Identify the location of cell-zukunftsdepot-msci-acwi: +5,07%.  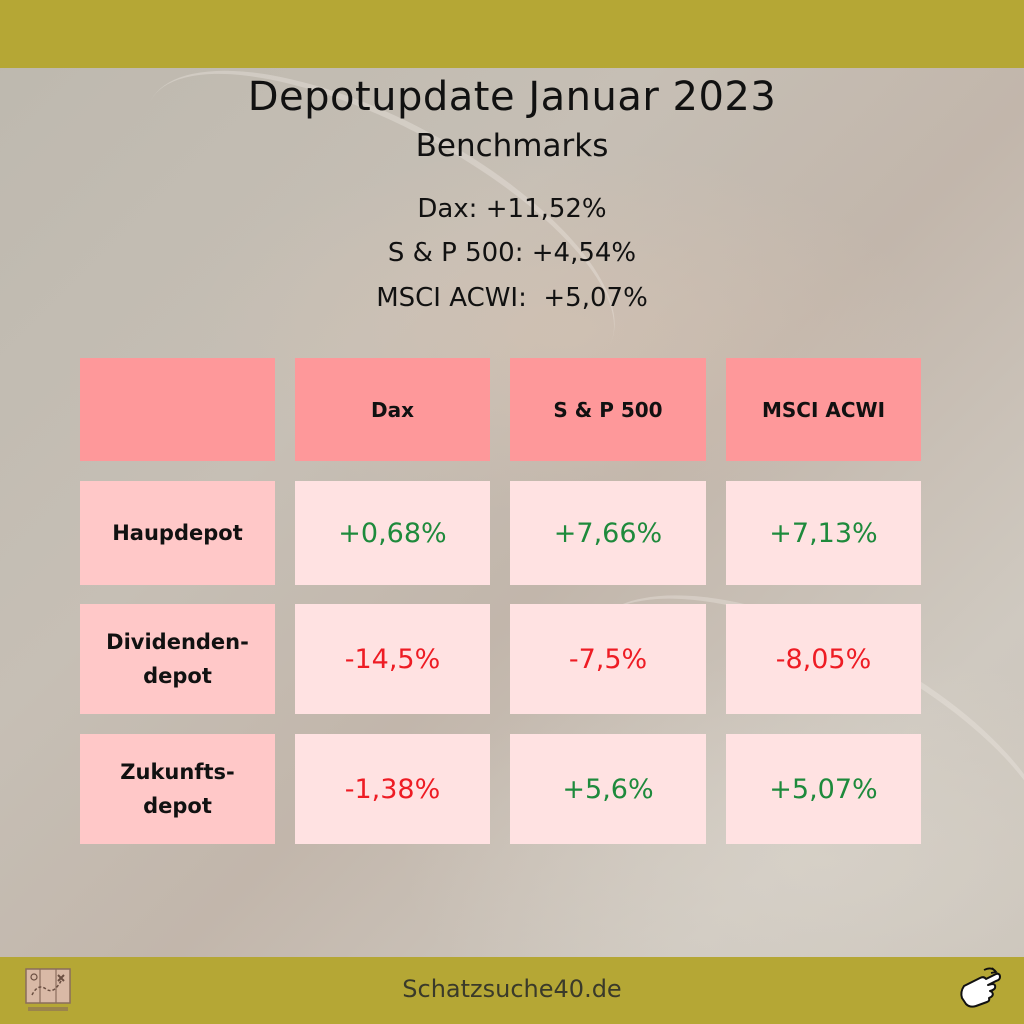
(823, 789).